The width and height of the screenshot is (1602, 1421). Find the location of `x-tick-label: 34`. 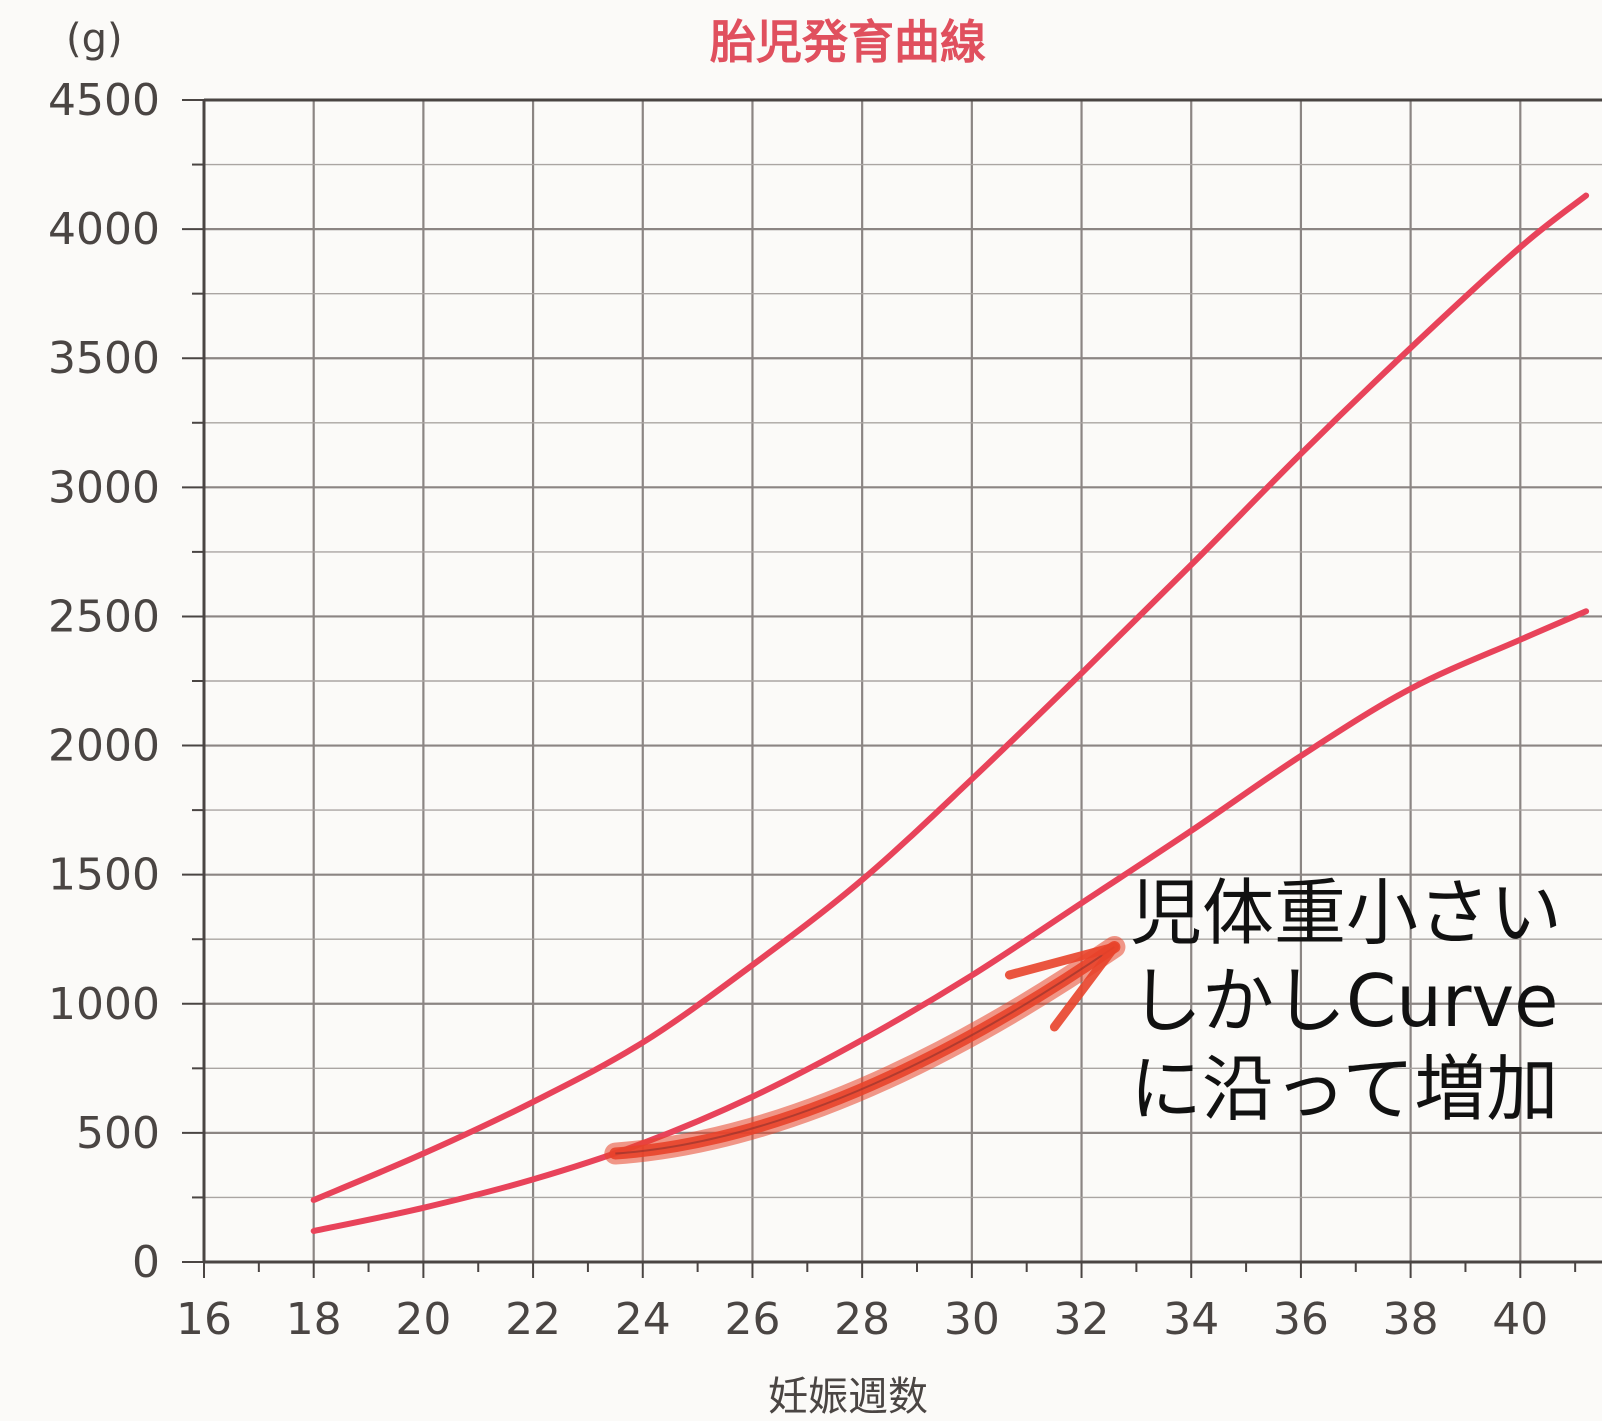

x-tick-label: 34 is located at coordinates (1191, 1319).